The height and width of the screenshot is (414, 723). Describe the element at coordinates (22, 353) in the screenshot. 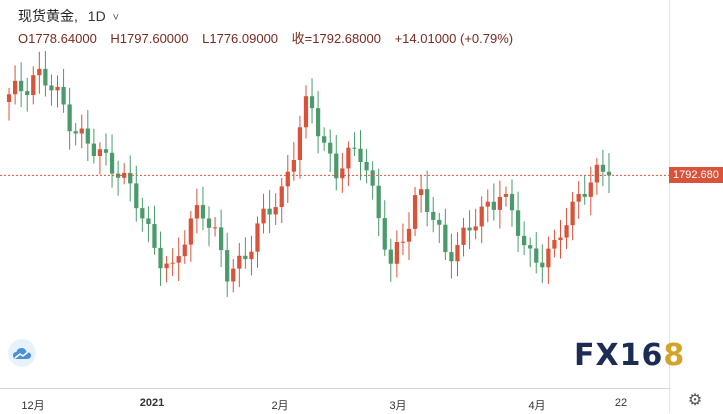

I see `cloud-icon` at that location.